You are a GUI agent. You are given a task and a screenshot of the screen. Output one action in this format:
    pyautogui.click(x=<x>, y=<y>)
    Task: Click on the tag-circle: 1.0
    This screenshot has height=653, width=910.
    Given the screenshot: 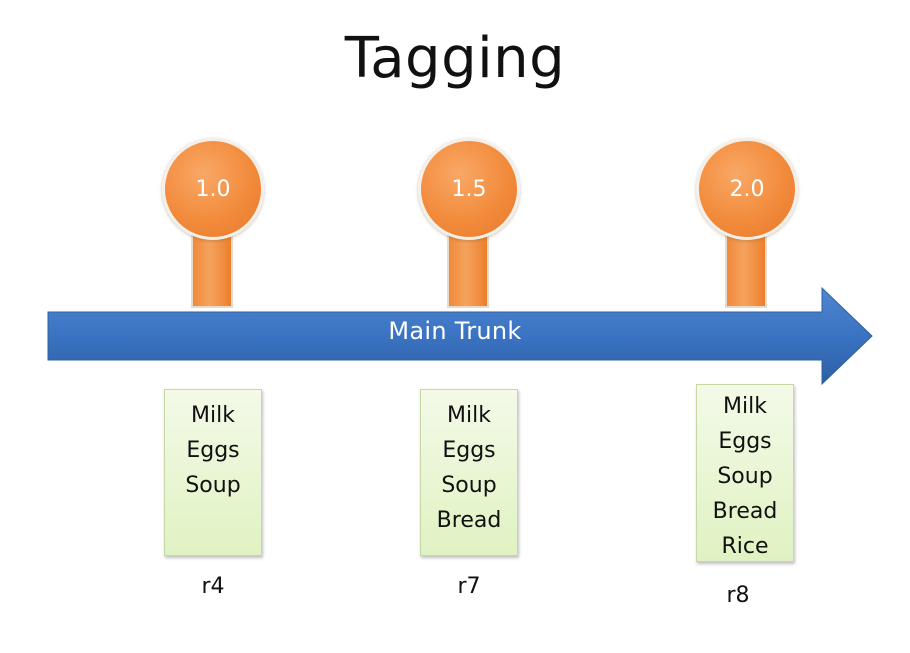 What is the action you would take?
    pyautogui.click(x=213, y=189)
    